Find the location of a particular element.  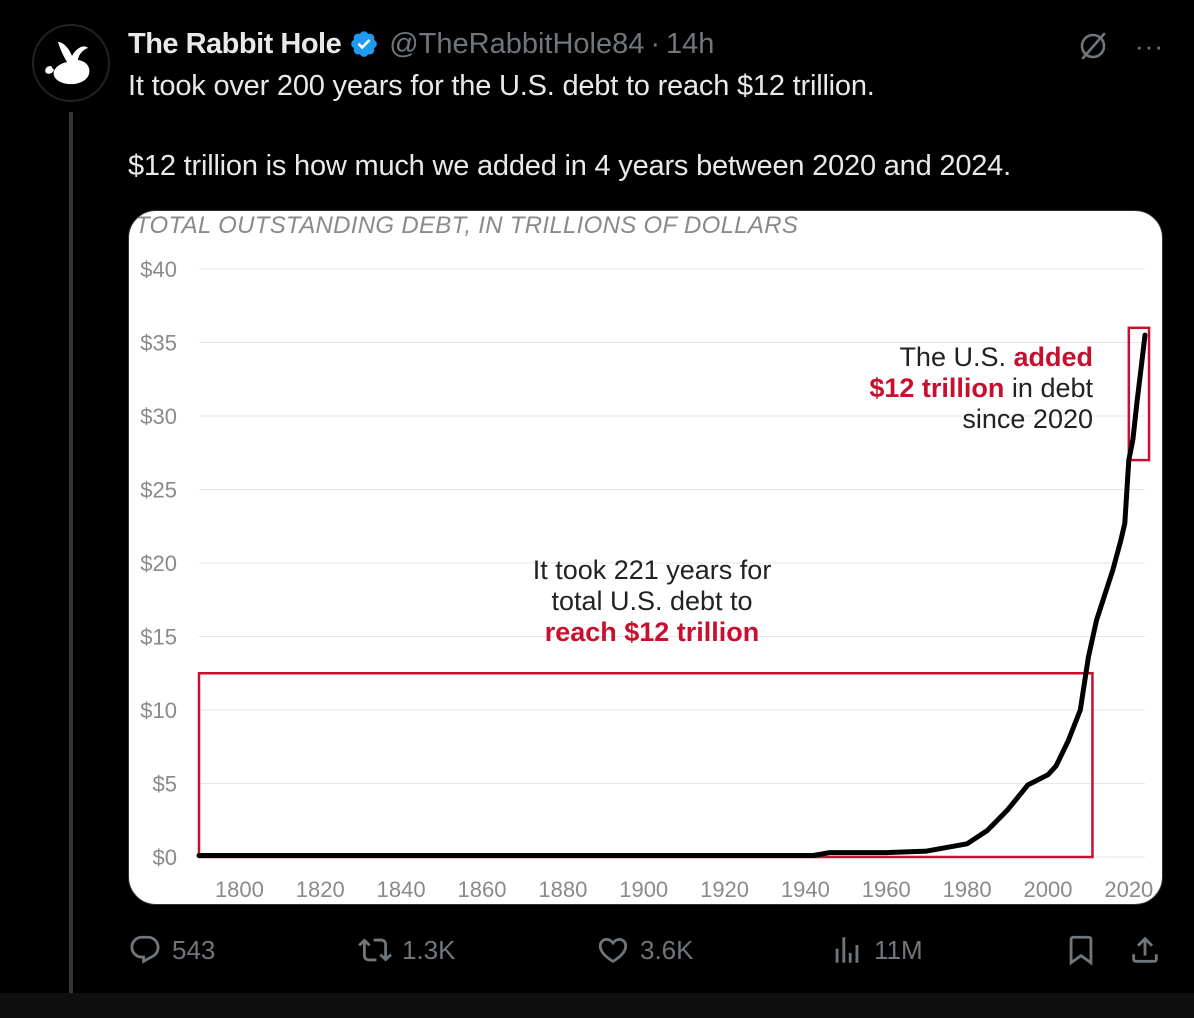

reply-count: 543 is located at coordinates (194, 949).